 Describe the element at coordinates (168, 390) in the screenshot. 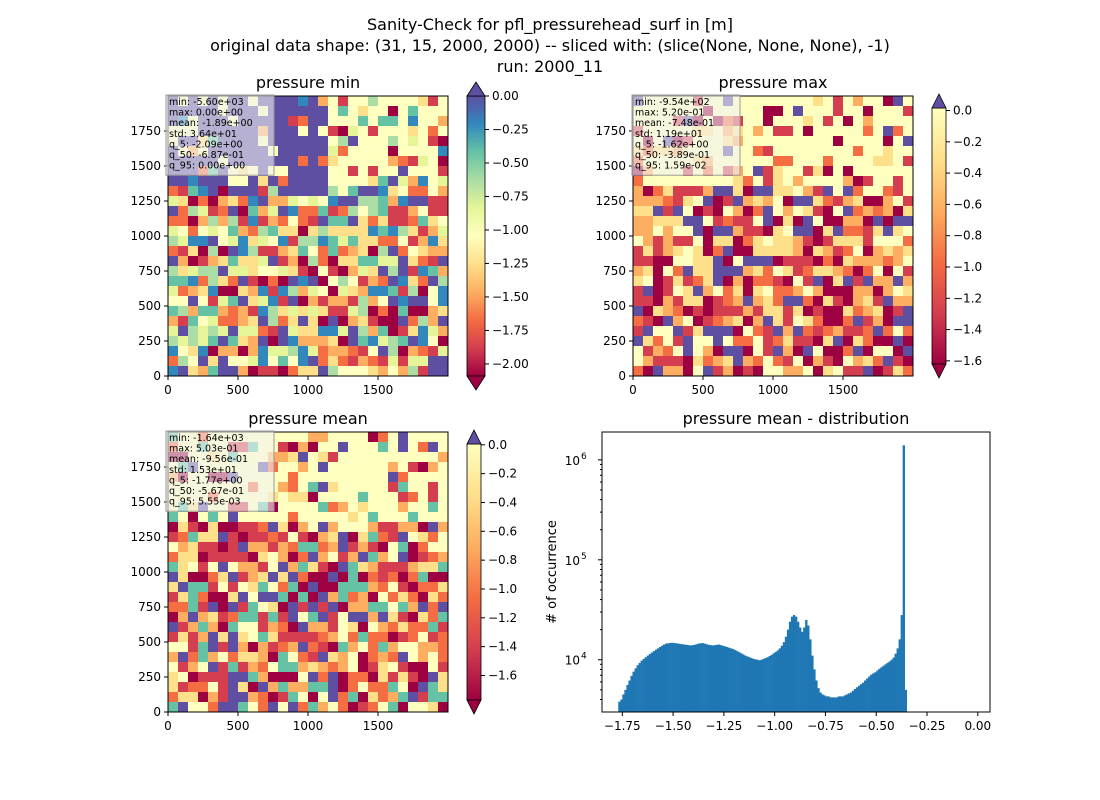

I see `x-tick-label: 0` at that location.